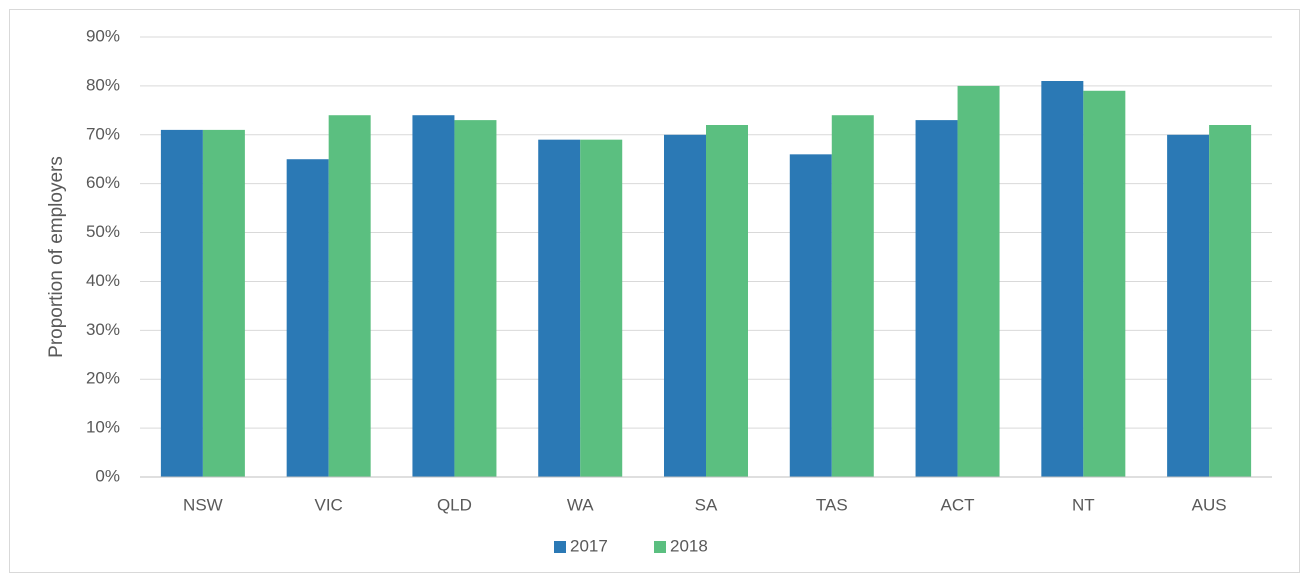  What do you see at coordinates (706, 504) in the screenshot?
I see `x-tick-label: SA` at bounding box center [706, 504].